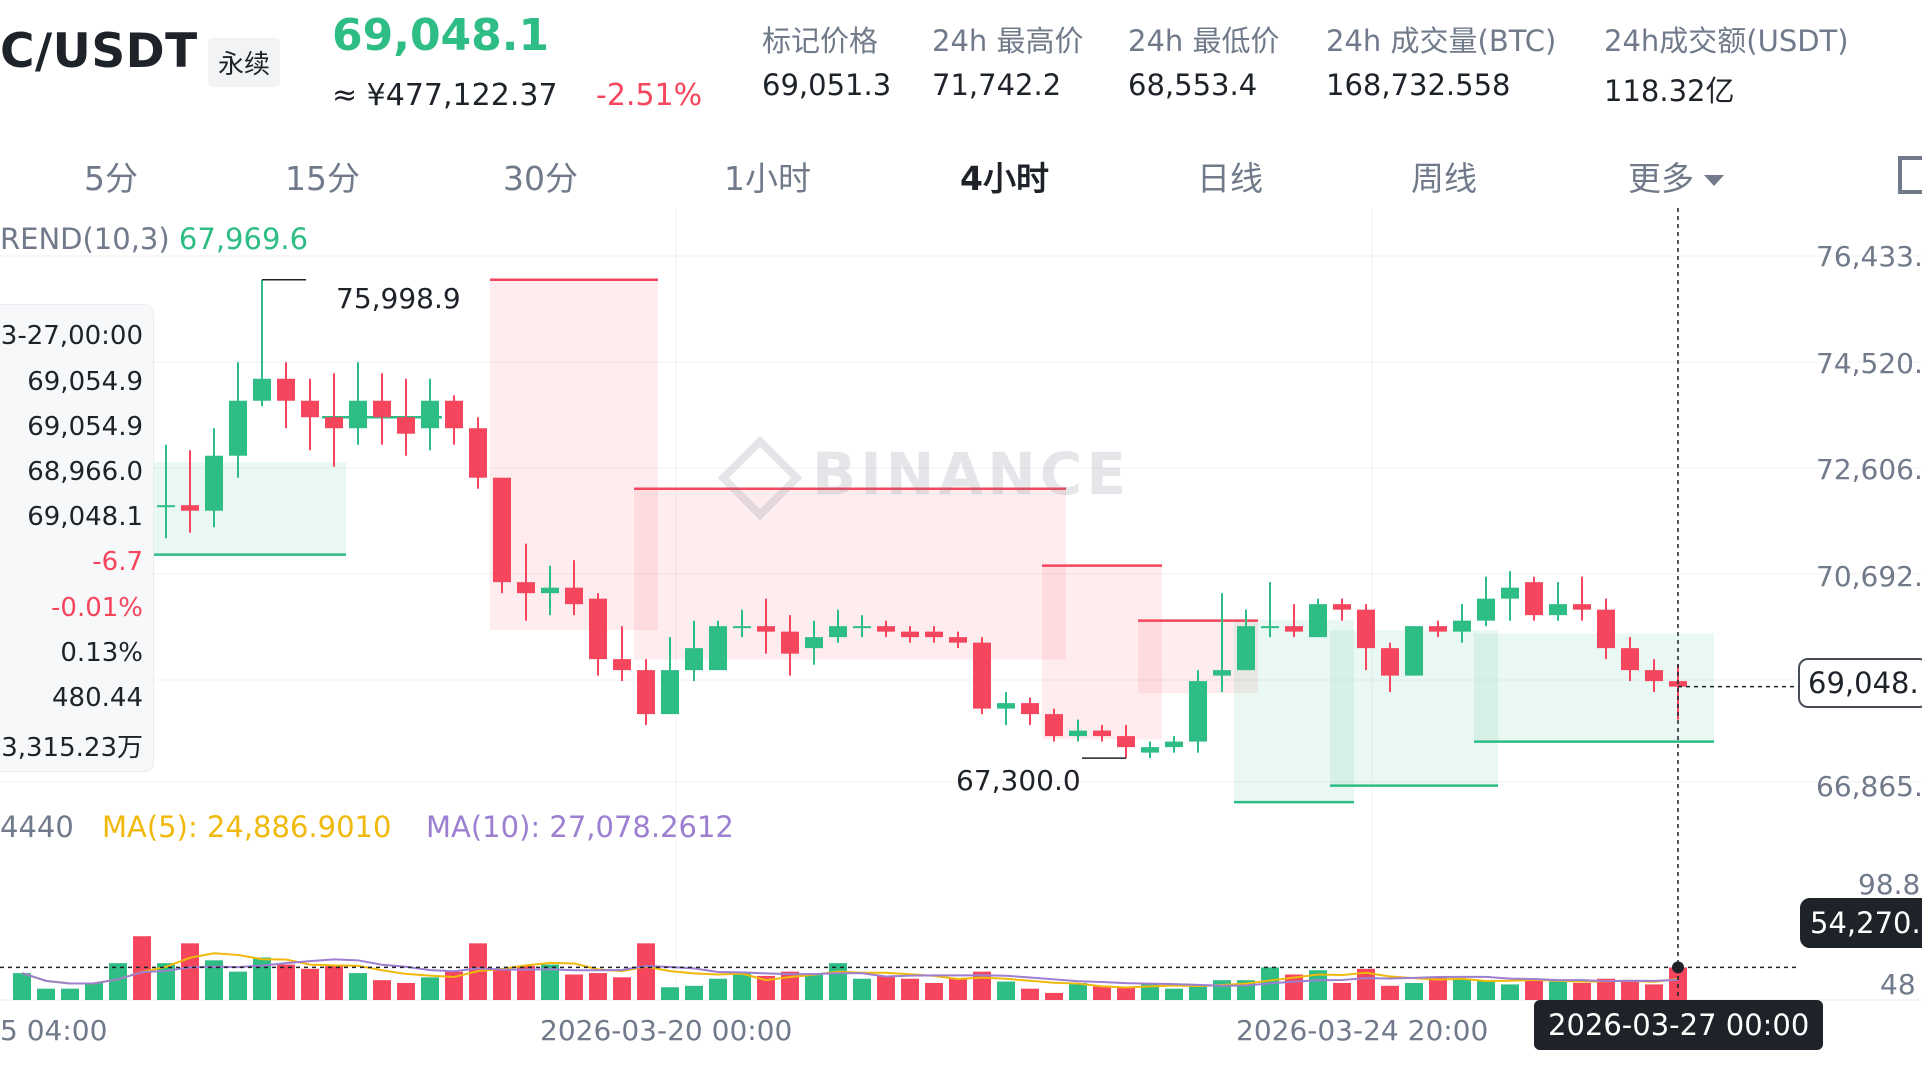  Describe the element at coordinates (1676, 176) in the screenshot. I see `more-dropdown: 更多` at that location.